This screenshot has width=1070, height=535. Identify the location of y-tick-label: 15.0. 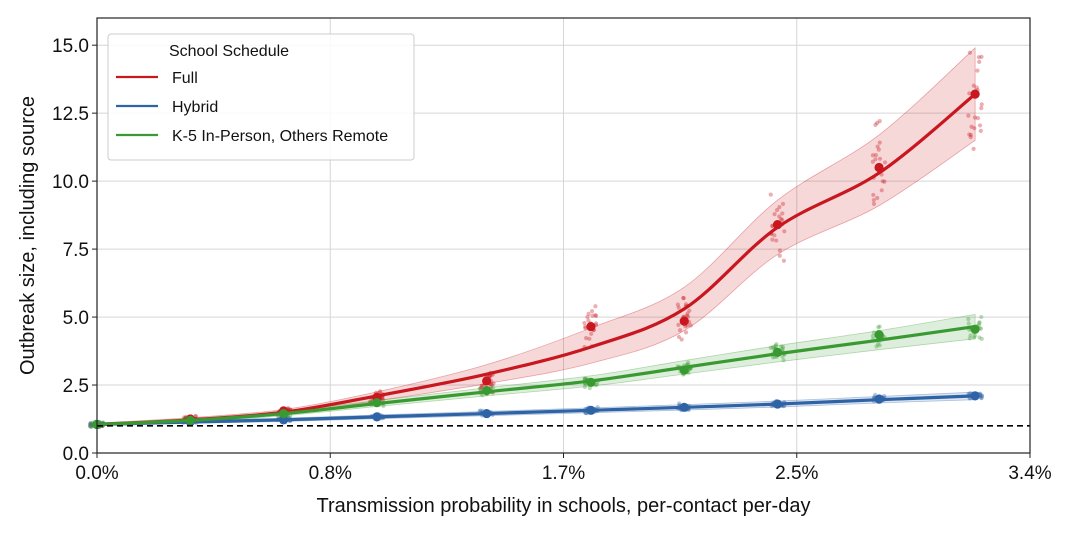
(70, 46).